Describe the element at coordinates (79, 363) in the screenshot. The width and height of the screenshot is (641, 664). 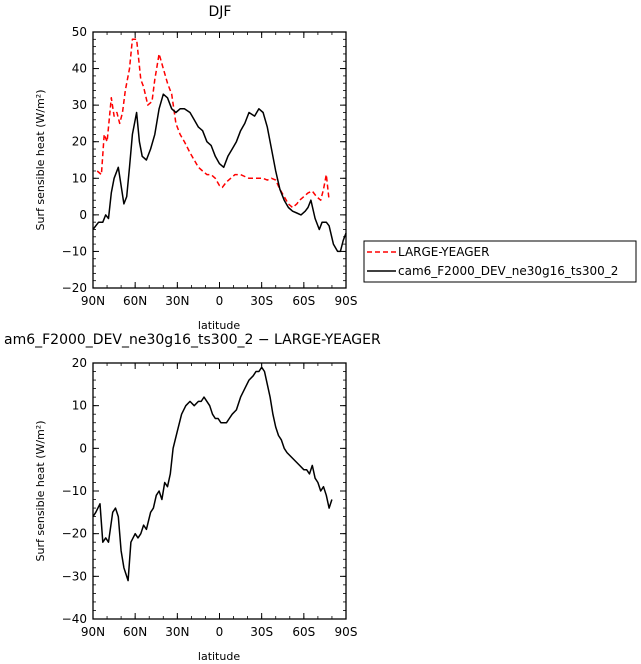
I see `chart2-y-tick-label: 20` at that location.